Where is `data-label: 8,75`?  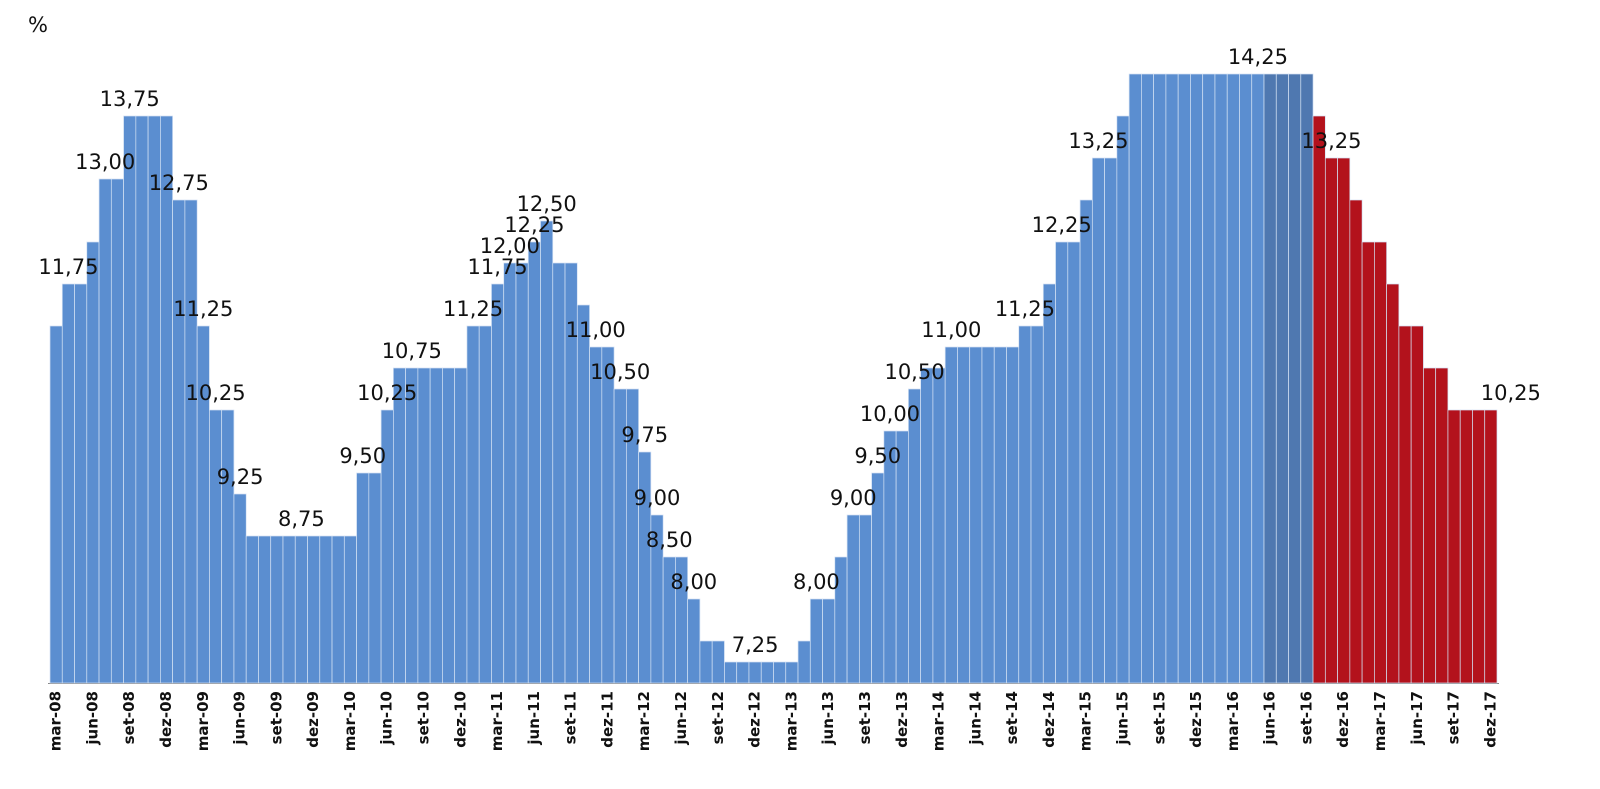
data-label: 8,75 is located at coordinates (301, 519).